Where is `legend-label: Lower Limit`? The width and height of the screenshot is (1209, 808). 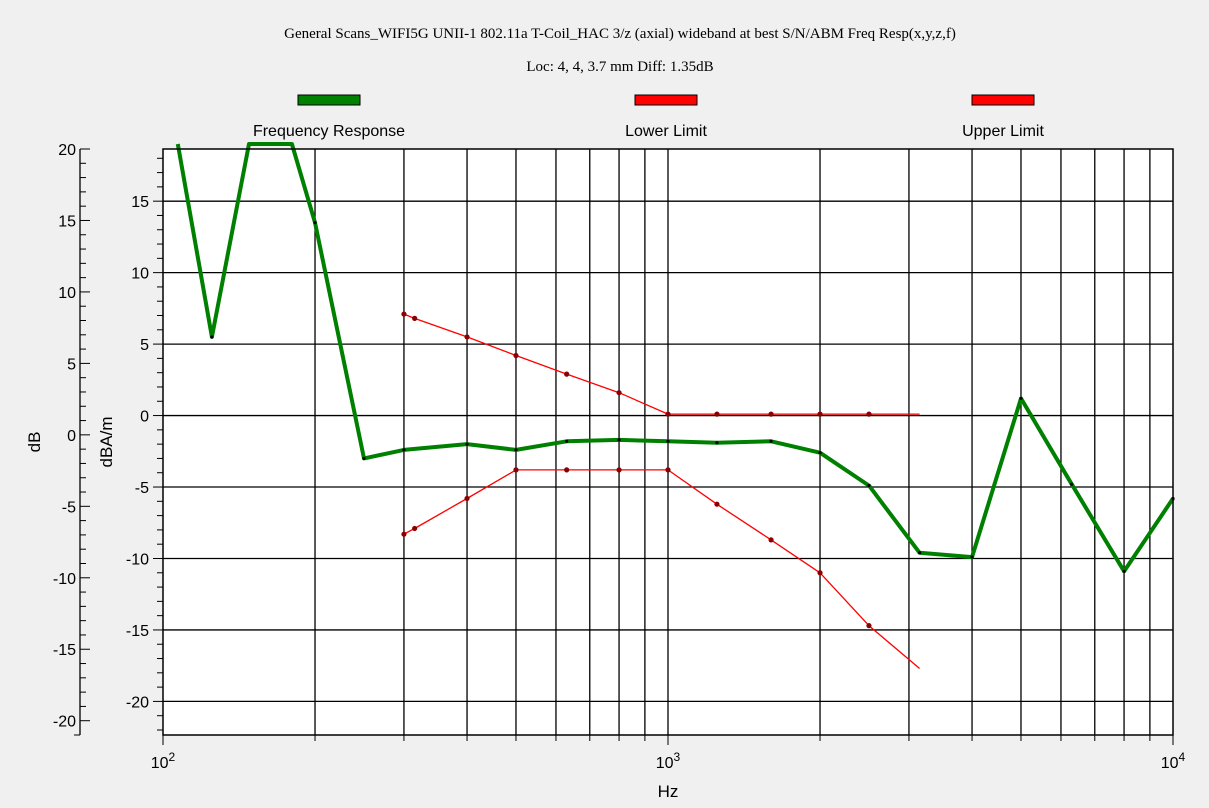
legend-label: Lower Limit is located at coordinates (666, 131).